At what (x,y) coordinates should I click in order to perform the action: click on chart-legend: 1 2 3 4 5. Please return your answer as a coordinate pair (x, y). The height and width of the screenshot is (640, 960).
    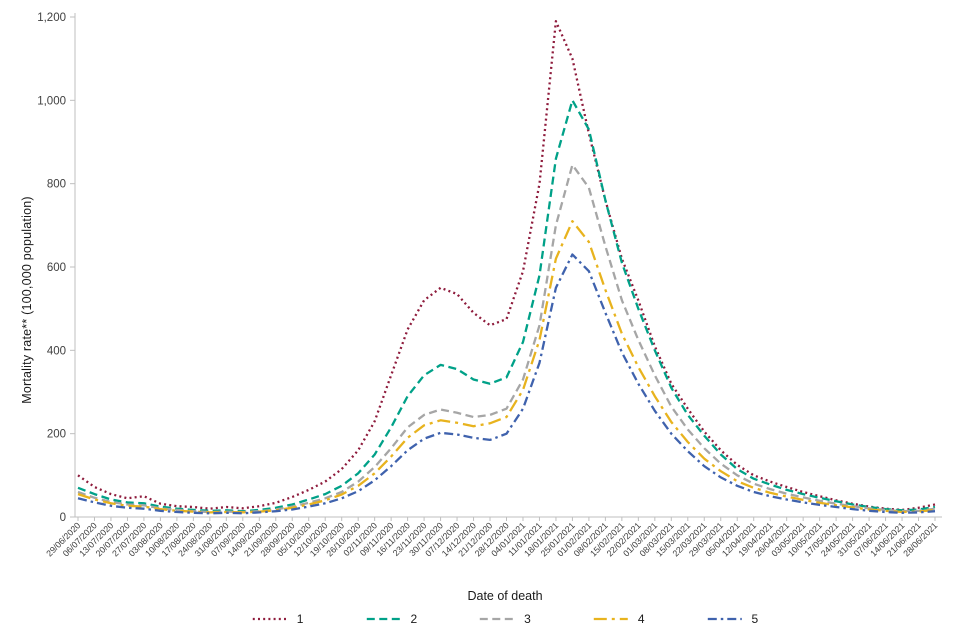
    Looking at the image, I should click on (505, 619).